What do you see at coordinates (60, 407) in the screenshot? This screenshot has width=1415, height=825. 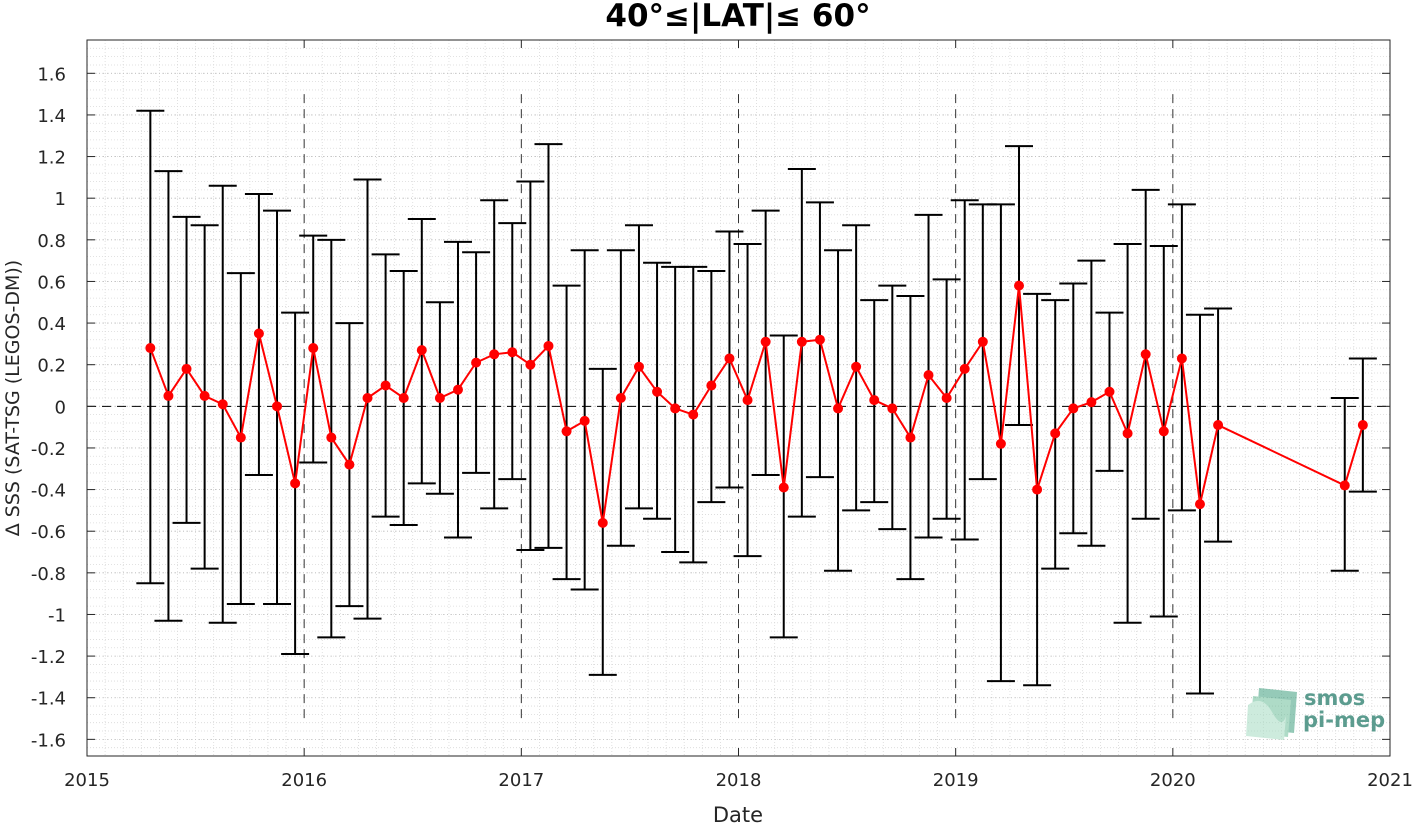 I see `y-tick-label: 0` at bounding box center [60, 407].